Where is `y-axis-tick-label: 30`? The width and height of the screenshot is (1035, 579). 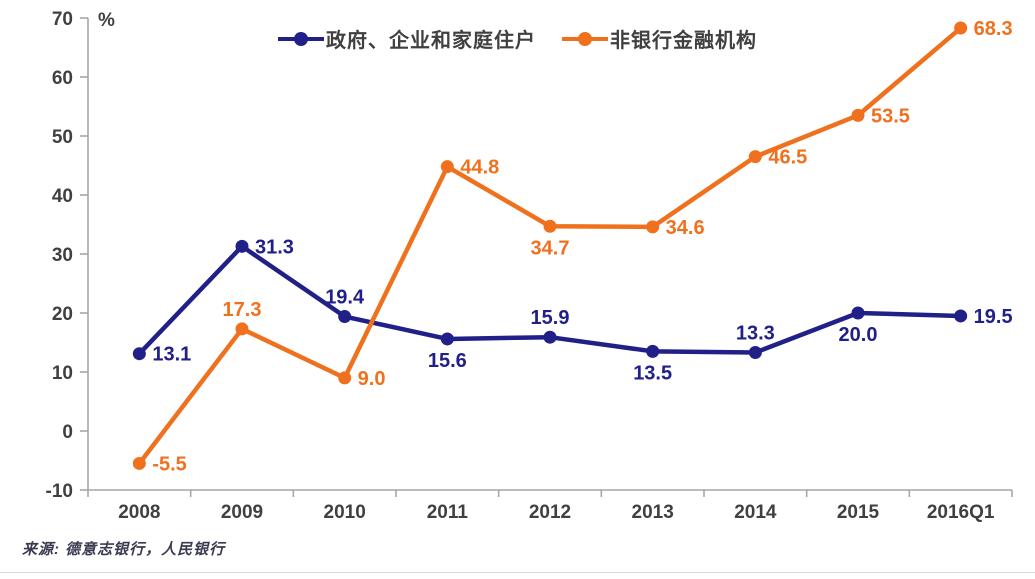 y-axis-tick-label: 30 is located at coordinates (62, 255).